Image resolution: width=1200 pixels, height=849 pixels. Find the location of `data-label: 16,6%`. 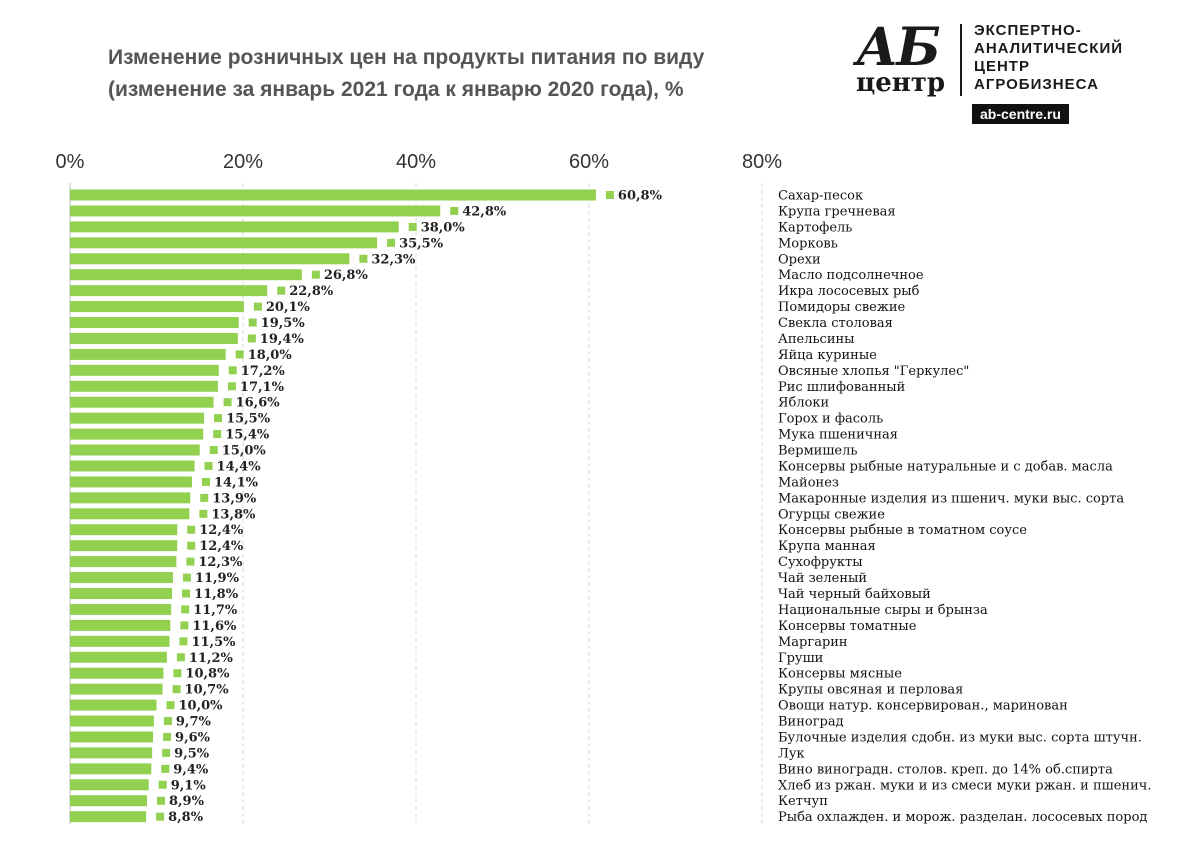

data-label: 16,6% is located at coordinates (258, 403).